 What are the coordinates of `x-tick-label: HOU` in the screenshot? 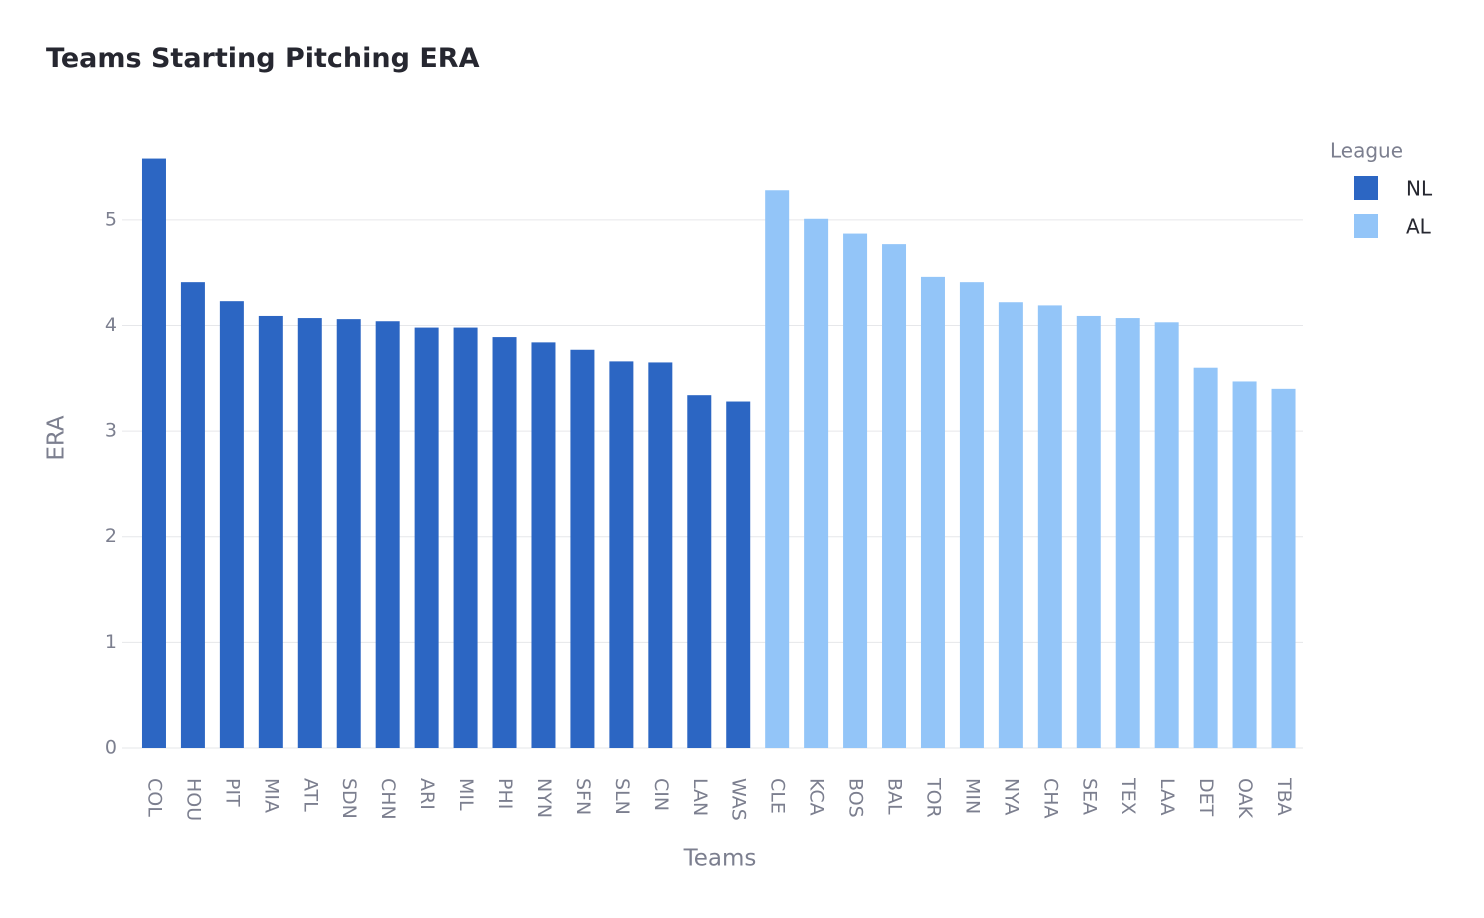 It's located at (193, 799).